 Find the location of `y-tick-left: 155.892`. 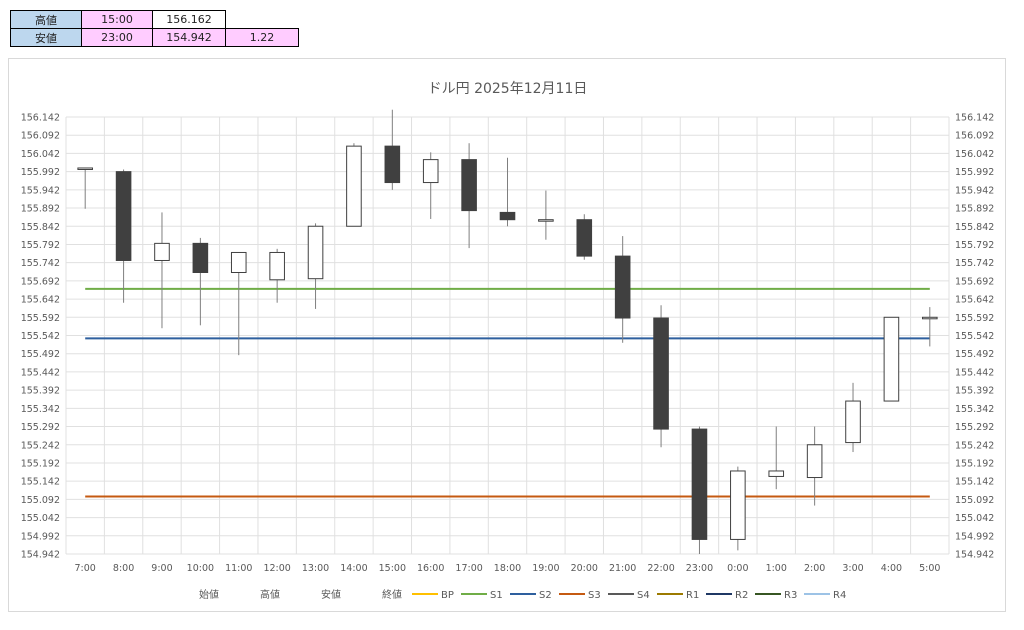

y-tick-left: 155.892 is located at coordinates (40, 209).